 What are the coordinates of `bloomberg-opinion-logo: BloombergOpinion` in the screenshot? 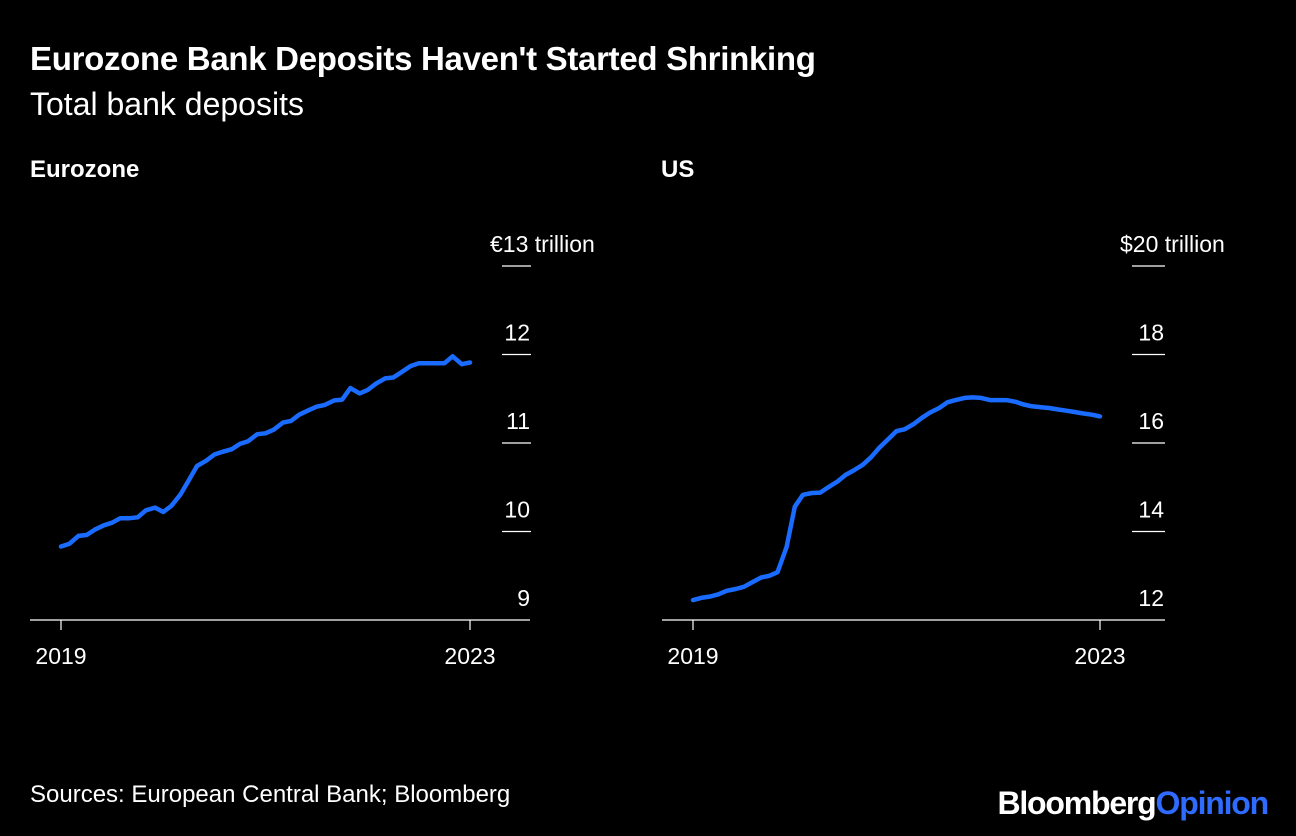 It's located at (1133, 803).